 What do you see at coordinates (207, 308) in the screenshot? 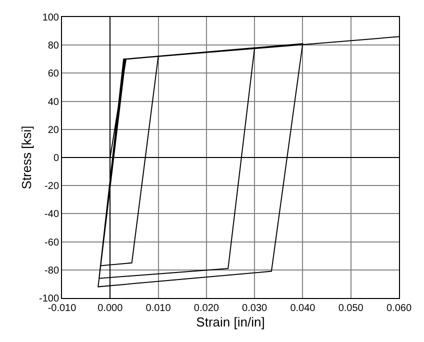
I see `x-tick-label: 0.020` at bounding box center [207, 308].